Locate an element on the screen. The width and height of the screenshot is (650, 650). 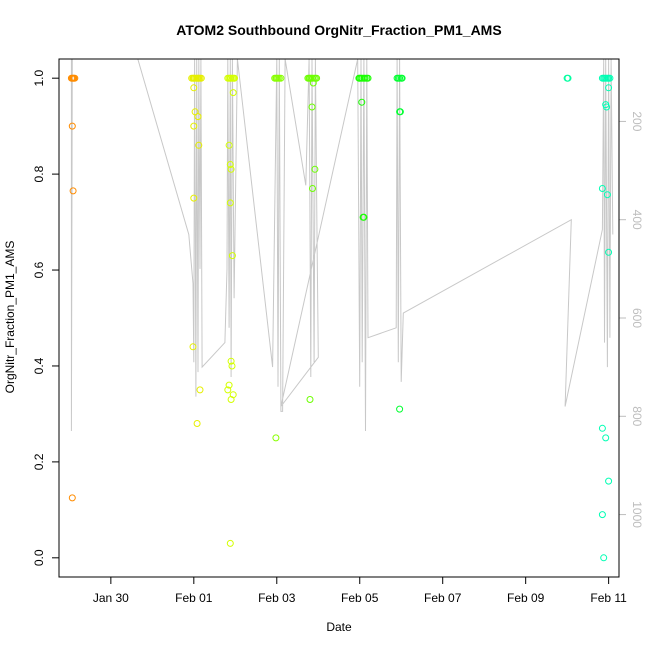
y2-tick-label: 400 is located at coordinates (637, 220).